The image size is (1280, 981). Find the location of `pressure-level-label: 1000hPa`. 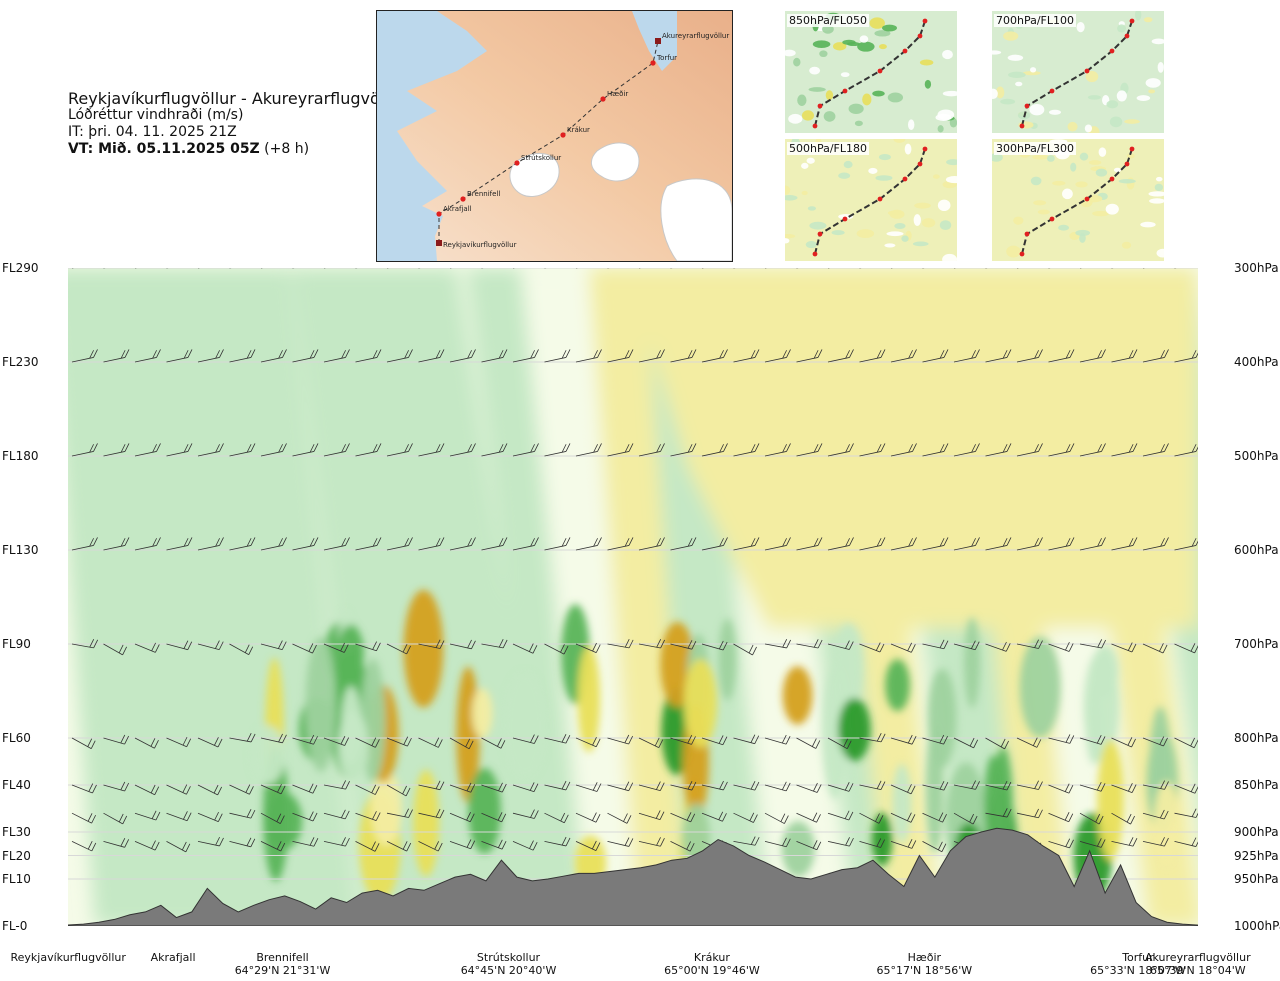

pressure-level-label: 1000hPa is located at coordinates (1257, 926).